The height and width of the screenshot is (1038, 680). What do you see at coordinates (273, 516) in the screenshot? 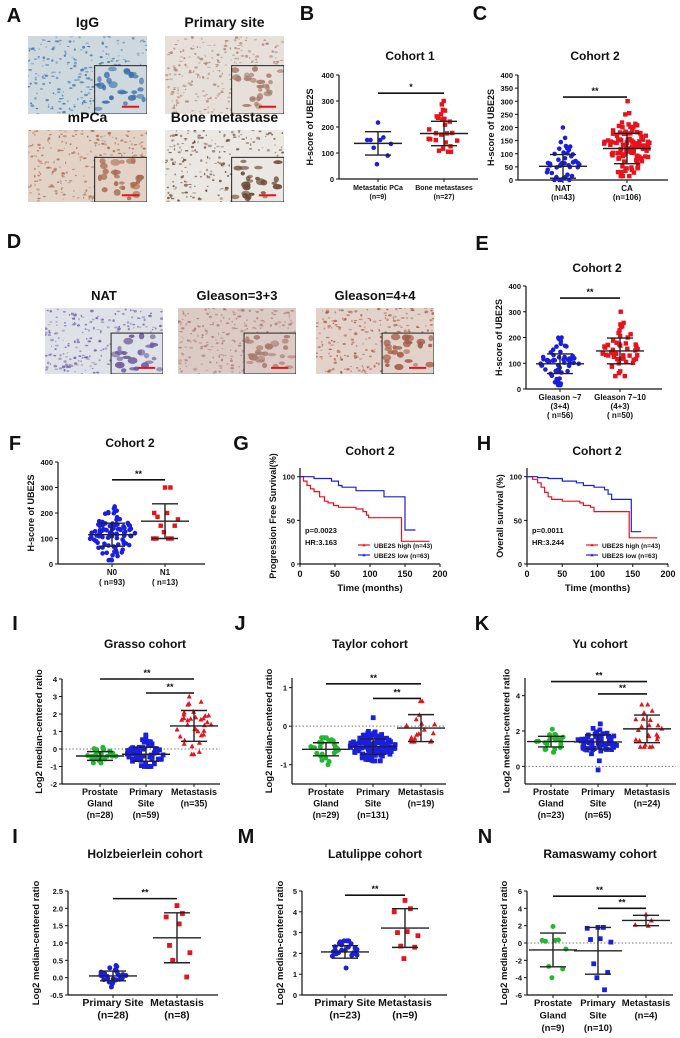
I see `y-axis-label: Progression Free Survival(%)` at bounding box center [273, 516].